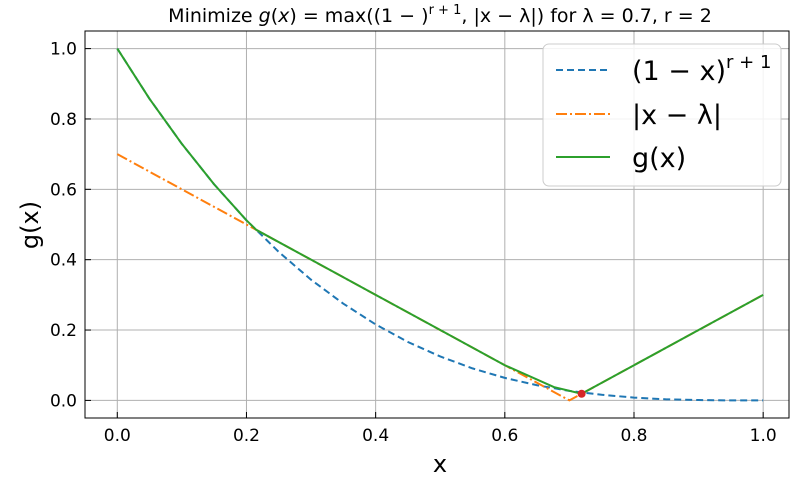 This screenshot has width=791, height=479. What do you see at coordinates (117, 436) in the screenshot?
I see `x-tick-label: 0.0` at bounding box center [117, 436].